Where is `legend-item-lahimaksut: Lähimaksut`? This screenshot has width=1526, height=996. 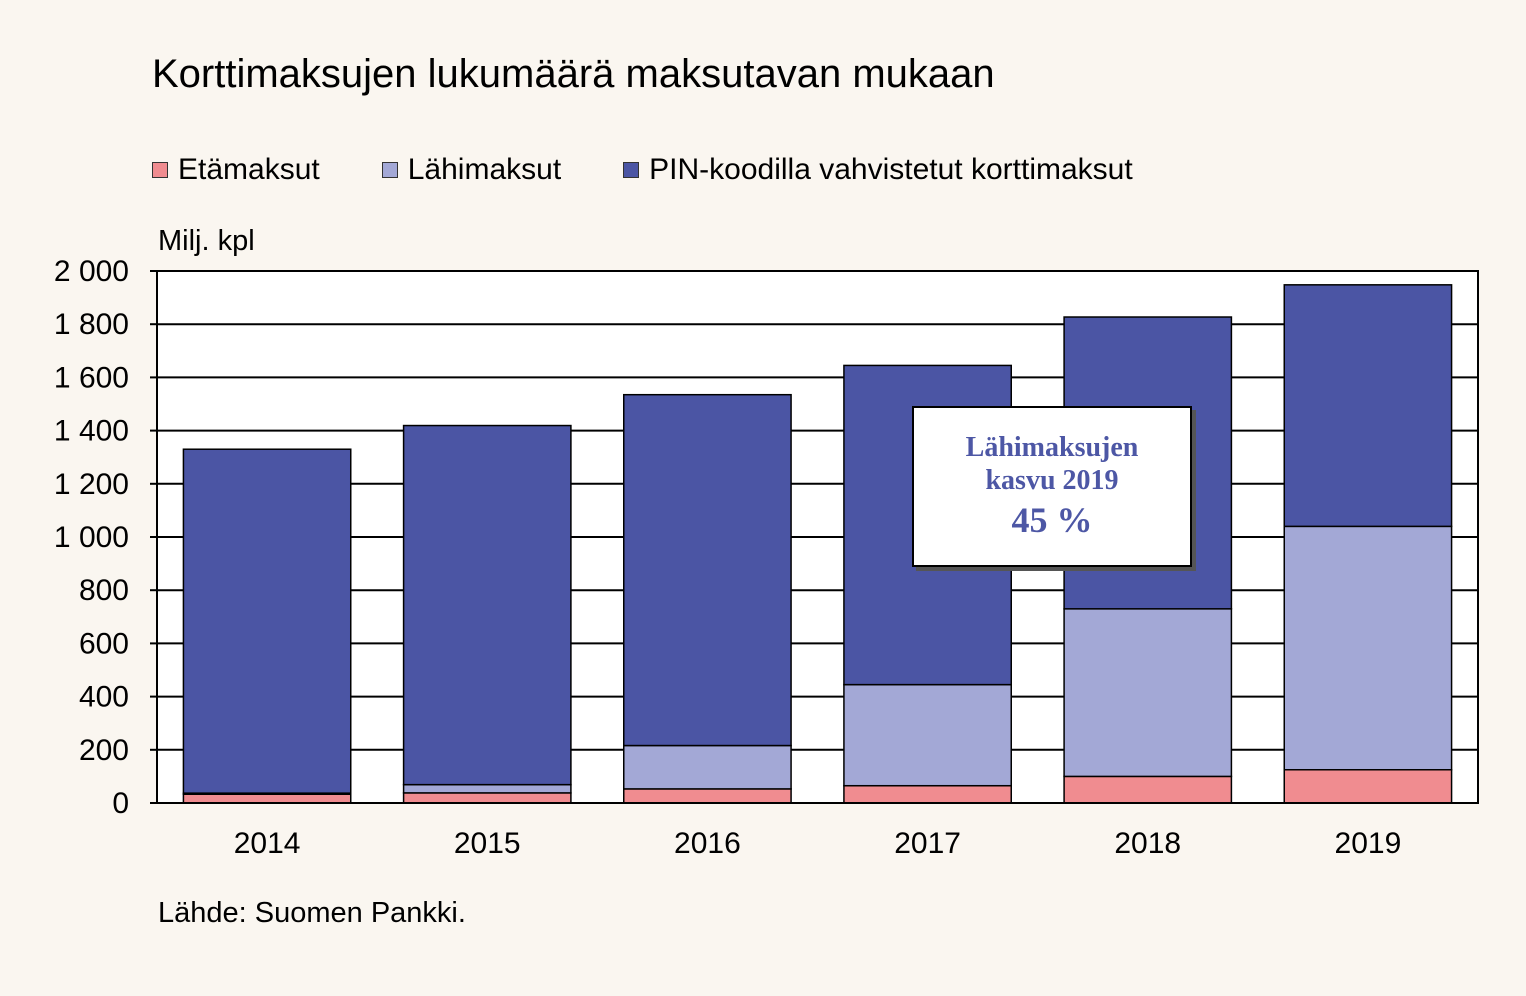 legend-item-lahimaksut: Lähimaksut is located at coordinates (471, 170).